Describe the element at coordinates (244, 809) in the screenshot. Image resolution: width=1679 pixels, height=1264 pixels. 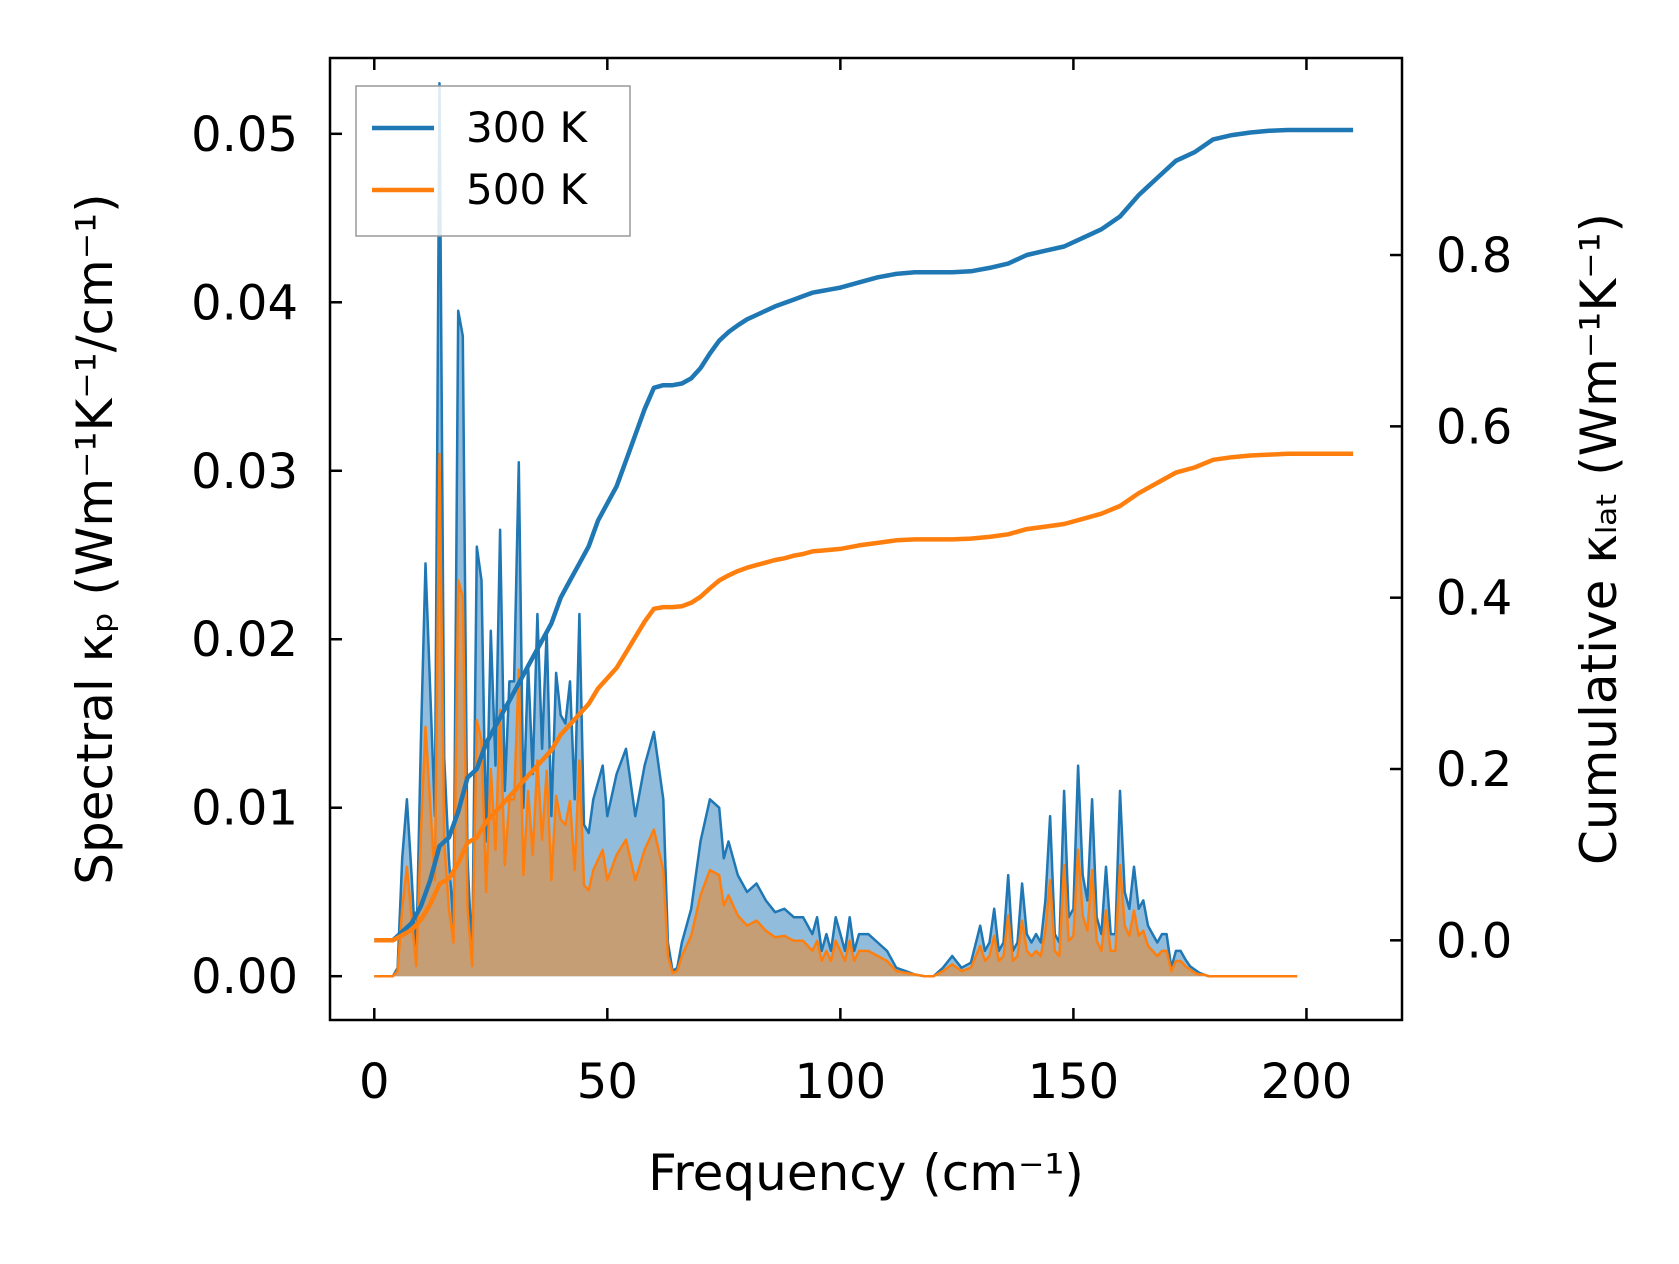
I see `y-tick-label-left: 0.01` at that location.